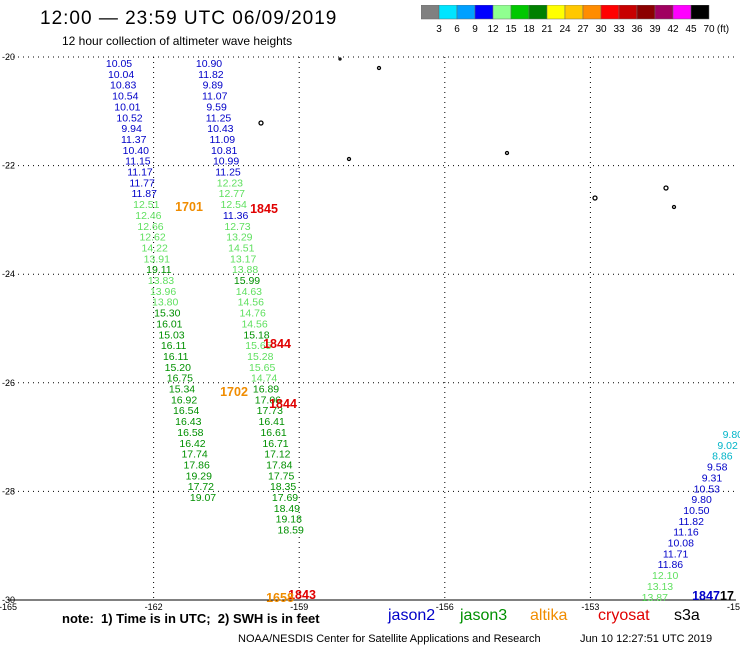 The width and height of the screenshot is (740, 650). What do you see at coordinates (190, 433) in the screenshot?
I see `wave-height-label: 16.58` at bounding box center [190, 433].